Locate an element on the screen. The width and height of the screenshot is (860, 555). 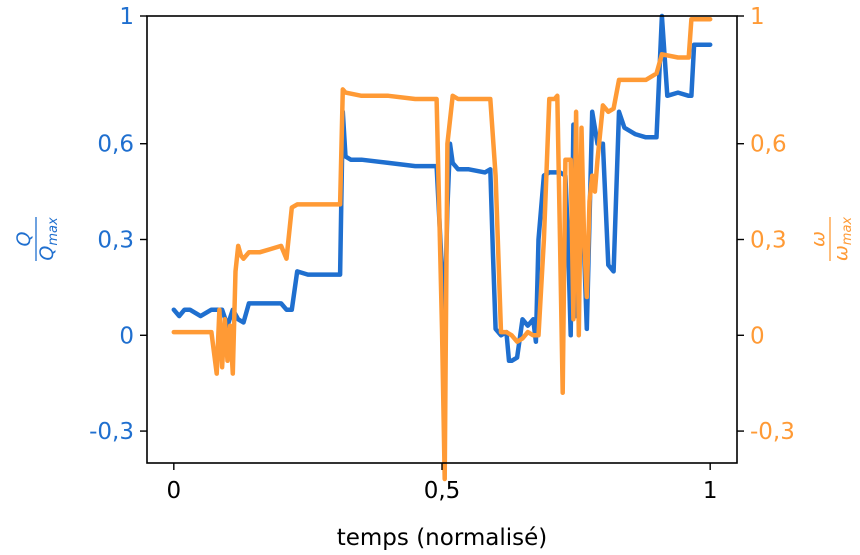
right-y-tick-label: 0 is located at coordinates (757, 336).